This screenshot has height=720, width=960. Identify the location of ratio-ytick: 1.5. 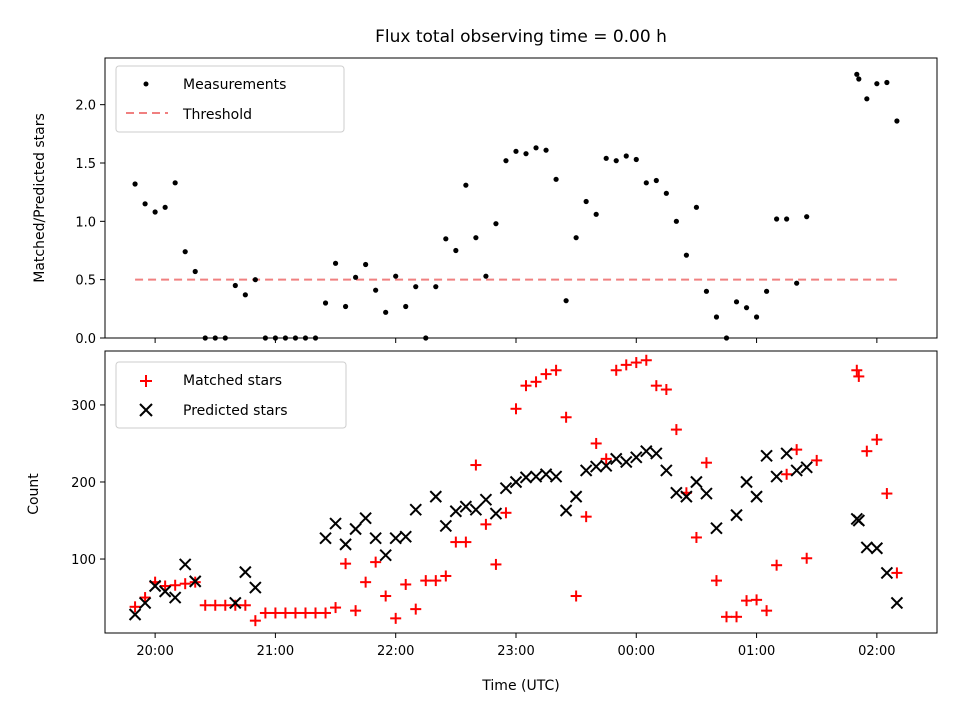
(90, 164).